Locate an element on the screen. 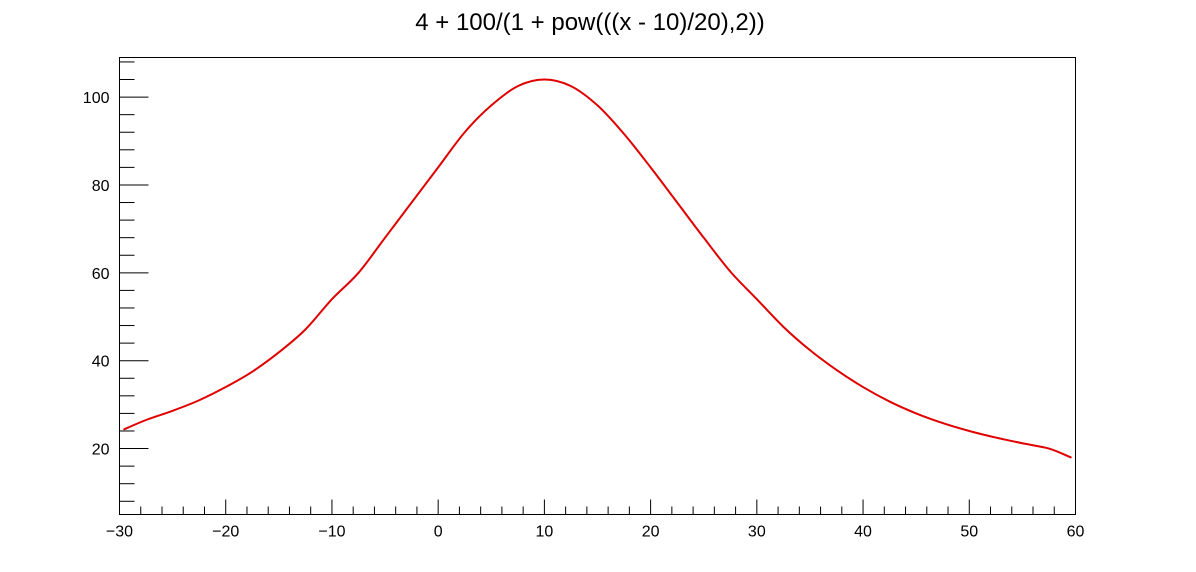  x-tick-label: 10 is located at coordinates (544, 532).